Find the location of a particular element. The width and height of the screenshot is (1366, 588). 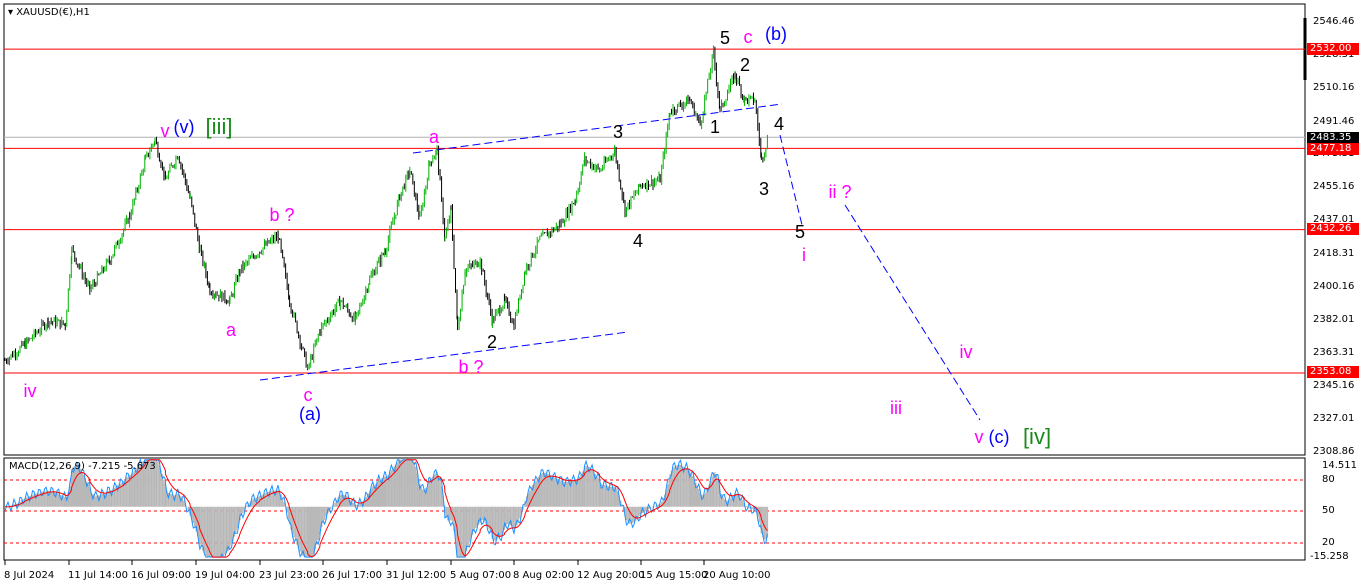

macd-axis-80: 80 is located at coordinates (1328, 479).